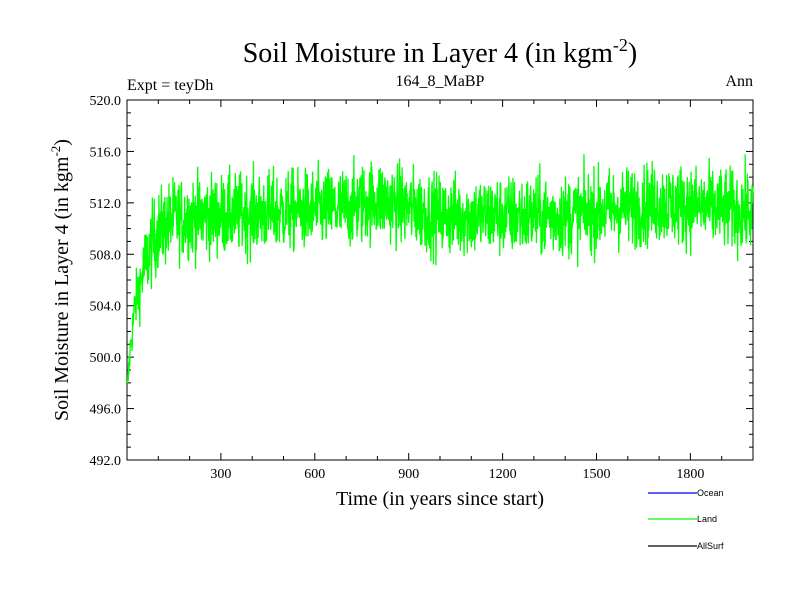 The width and height of the screenshot is (800, 600). I want to click on x-axis-label: Time (in years since start), so click(440, 499).